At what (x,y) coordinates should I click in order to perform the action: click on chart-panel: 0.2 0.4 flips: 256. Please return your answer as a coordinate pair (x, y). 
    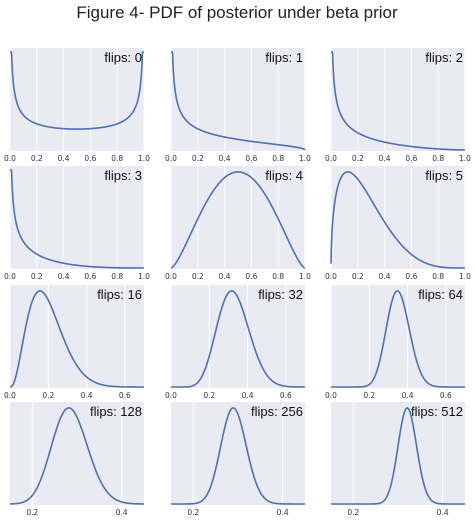
    Looking at the image, I should click on (238, 459).